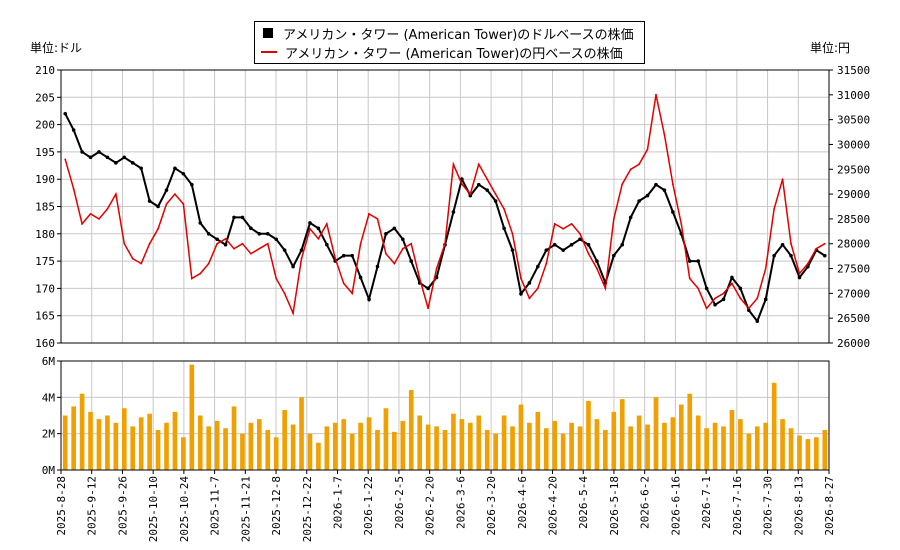  Describe the element at coordinates (45, 70) in the screenshot. I see `usd-tick-label: 210` at that location.